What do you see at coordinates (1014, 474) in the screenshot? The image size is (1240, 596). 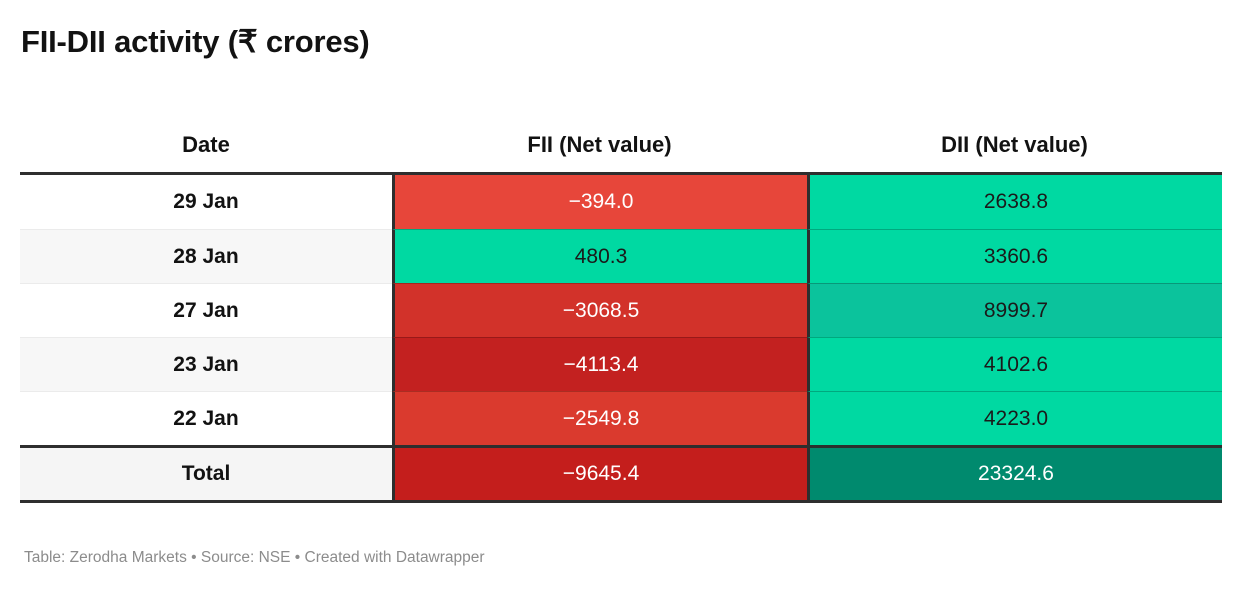 I see `total-dii-value-cell: 23324.6` at bounding box center [1014, 474].